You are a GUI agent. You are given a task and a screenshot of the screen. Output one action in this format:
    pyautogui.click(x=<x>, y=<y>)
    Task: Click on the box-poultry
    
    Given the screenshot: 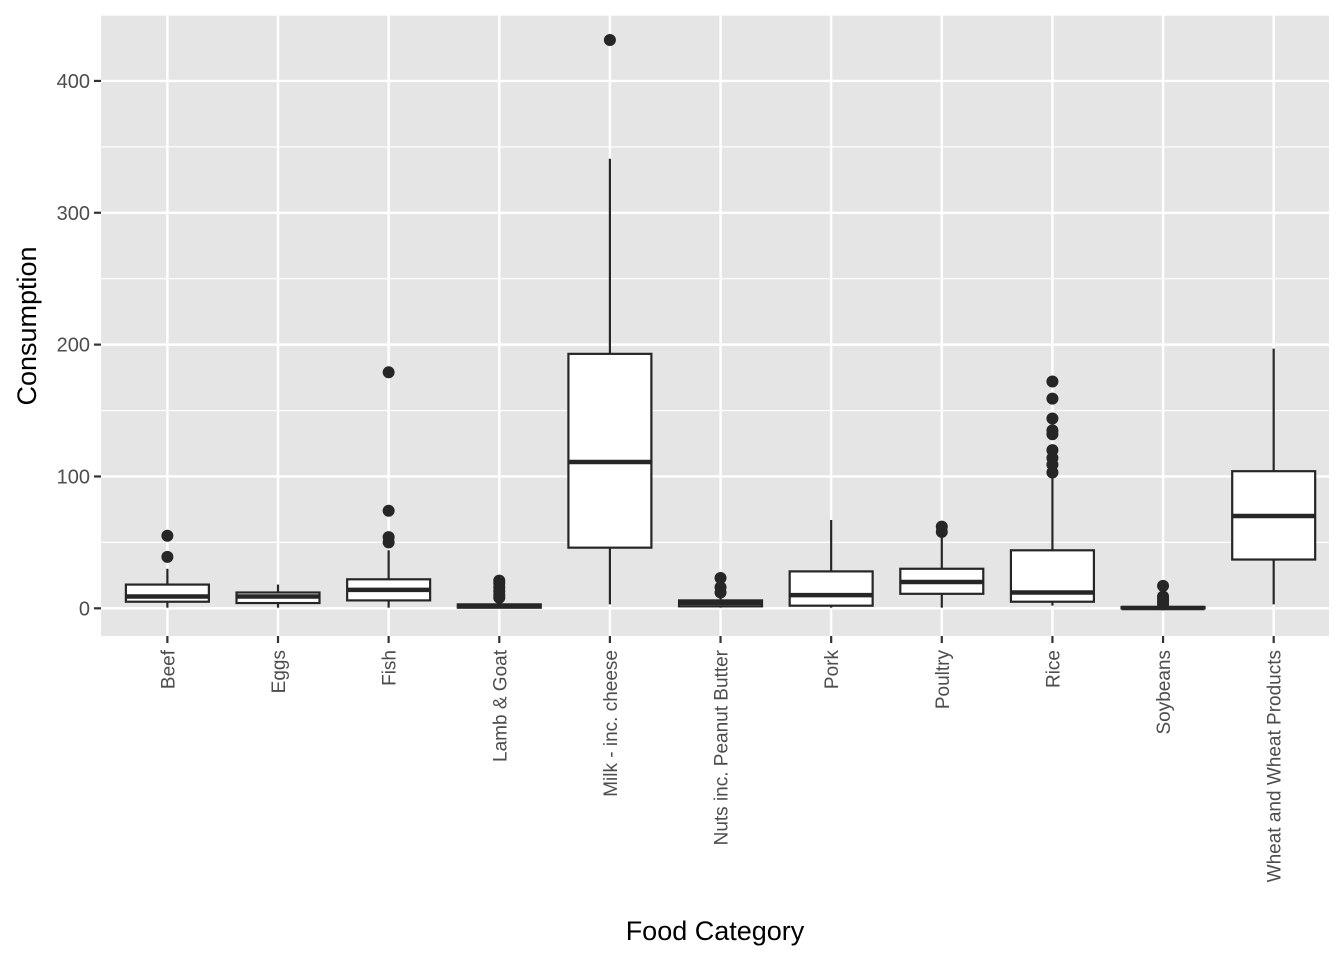 What is the action you would take?
    pyautogui.click(x=942, y=564)
    